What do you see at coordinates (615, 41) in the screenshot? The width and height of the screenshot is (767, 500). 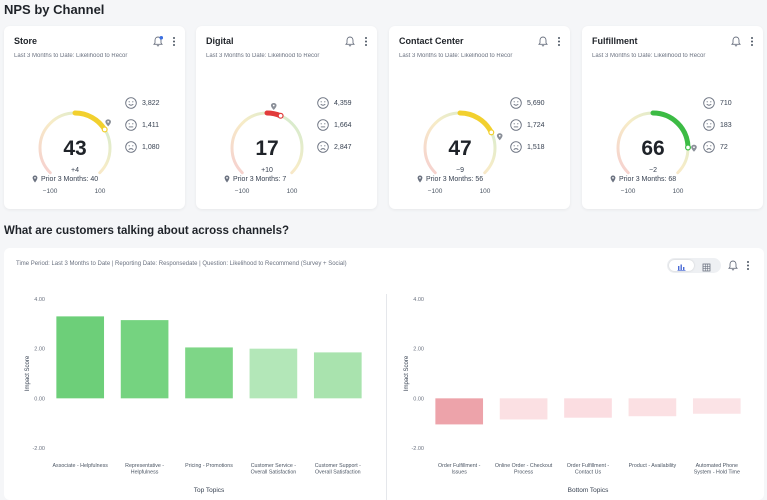 I see `card-title: Fulfillment` at bounding box center [615, 41].